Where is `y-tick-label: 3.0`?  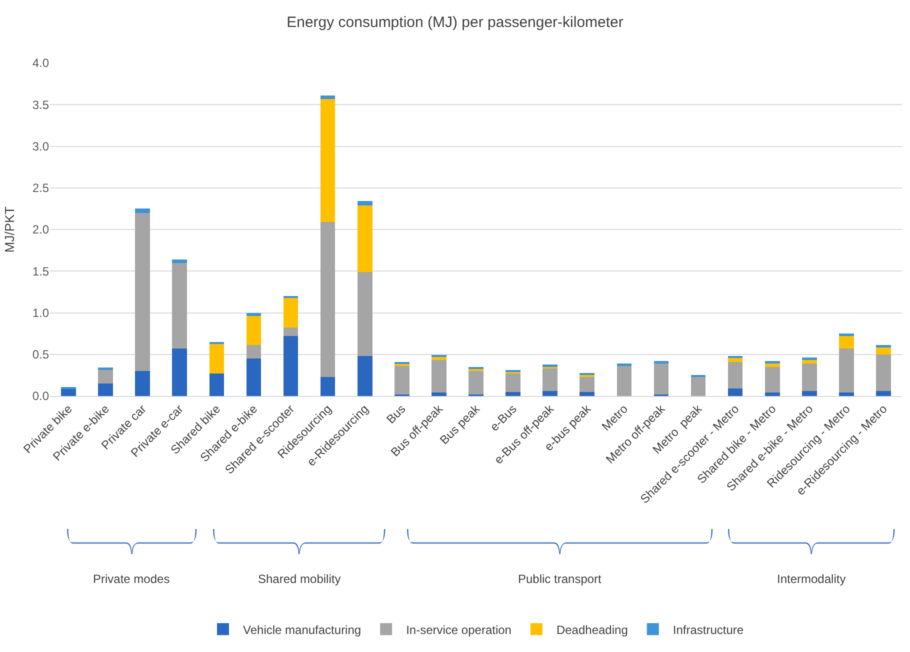
y-tick-label: 3.0 is located at coordinates (41, 146).